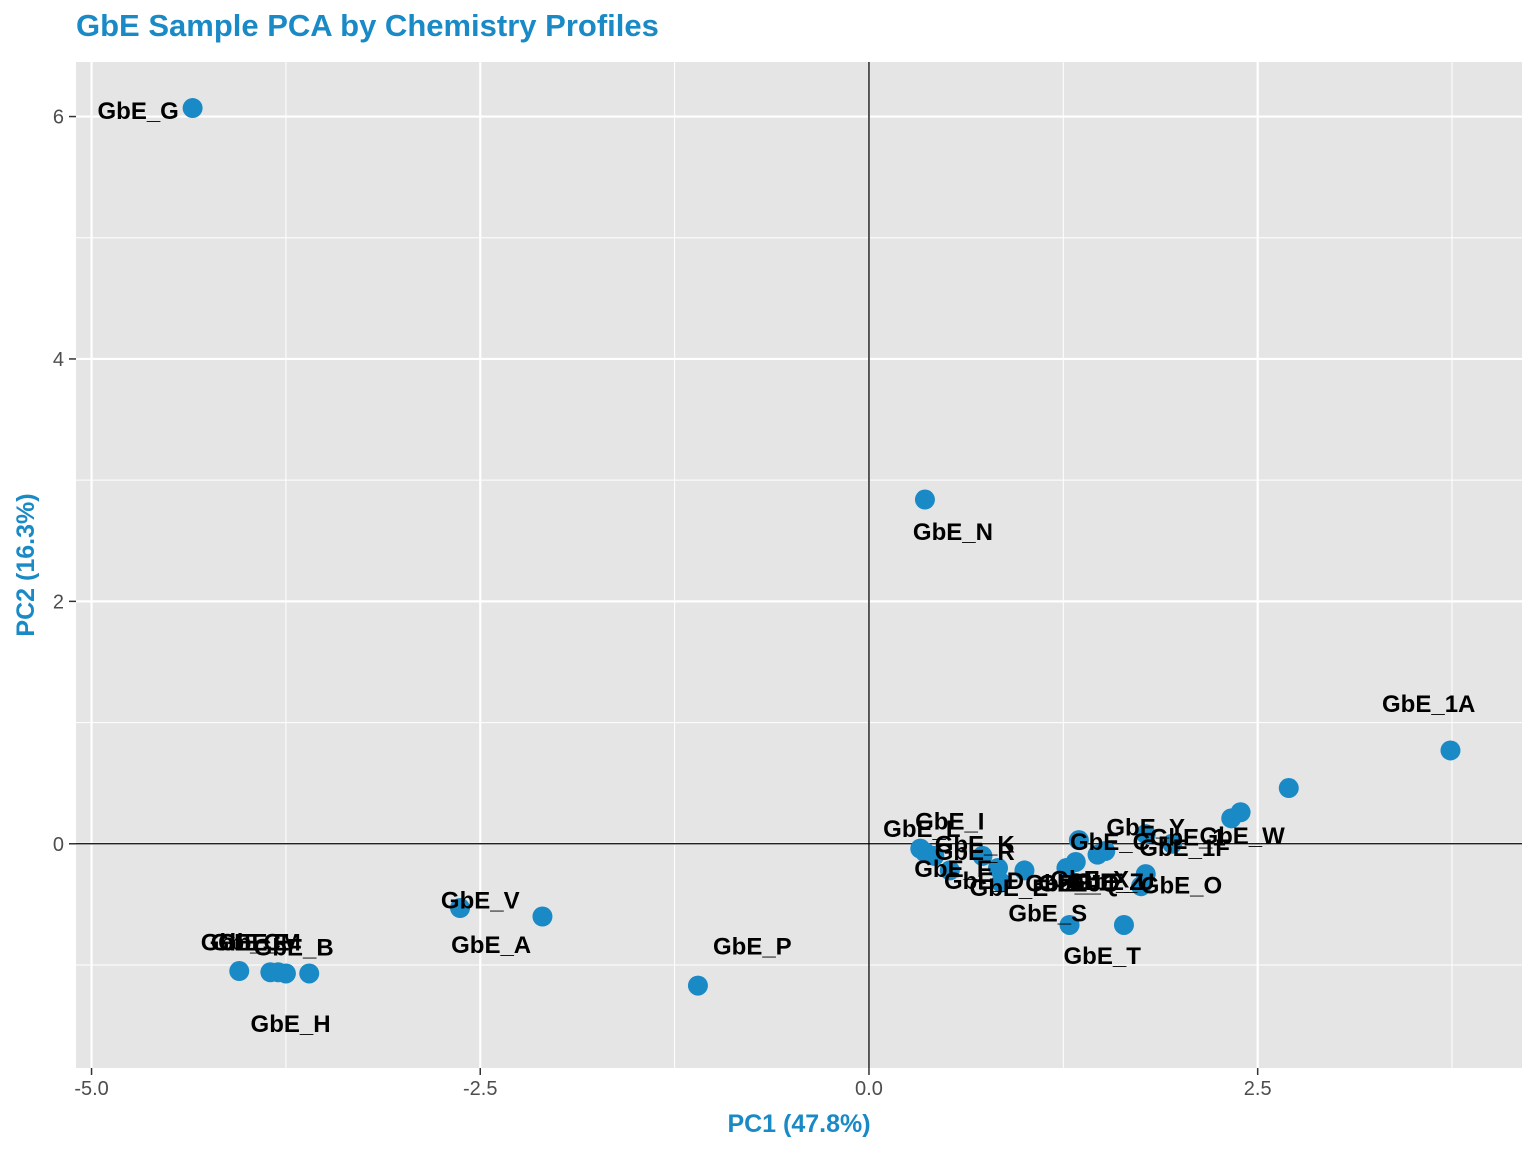  What do you see at coordinates (752, 946) in the screenshot?
I see `point-label: GbE_P` at bounding box center [752, 946].